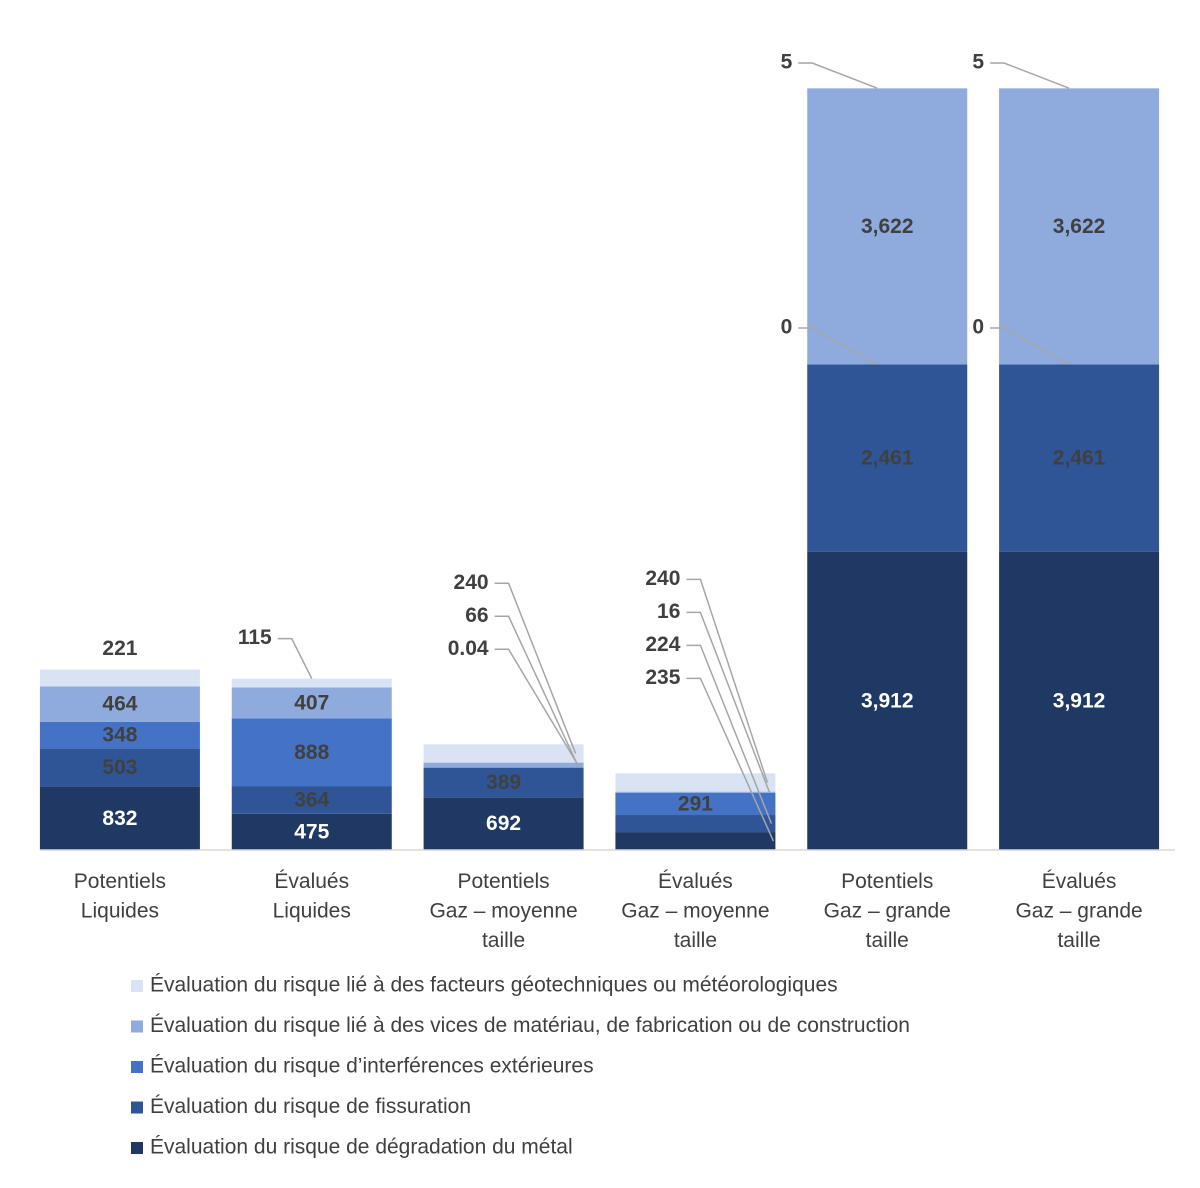 The image size is (1200, 1188). What do you see at coordinates (476, 615) in the screenshot?
I see `value-label: 66` at bounding box center [476, 615].